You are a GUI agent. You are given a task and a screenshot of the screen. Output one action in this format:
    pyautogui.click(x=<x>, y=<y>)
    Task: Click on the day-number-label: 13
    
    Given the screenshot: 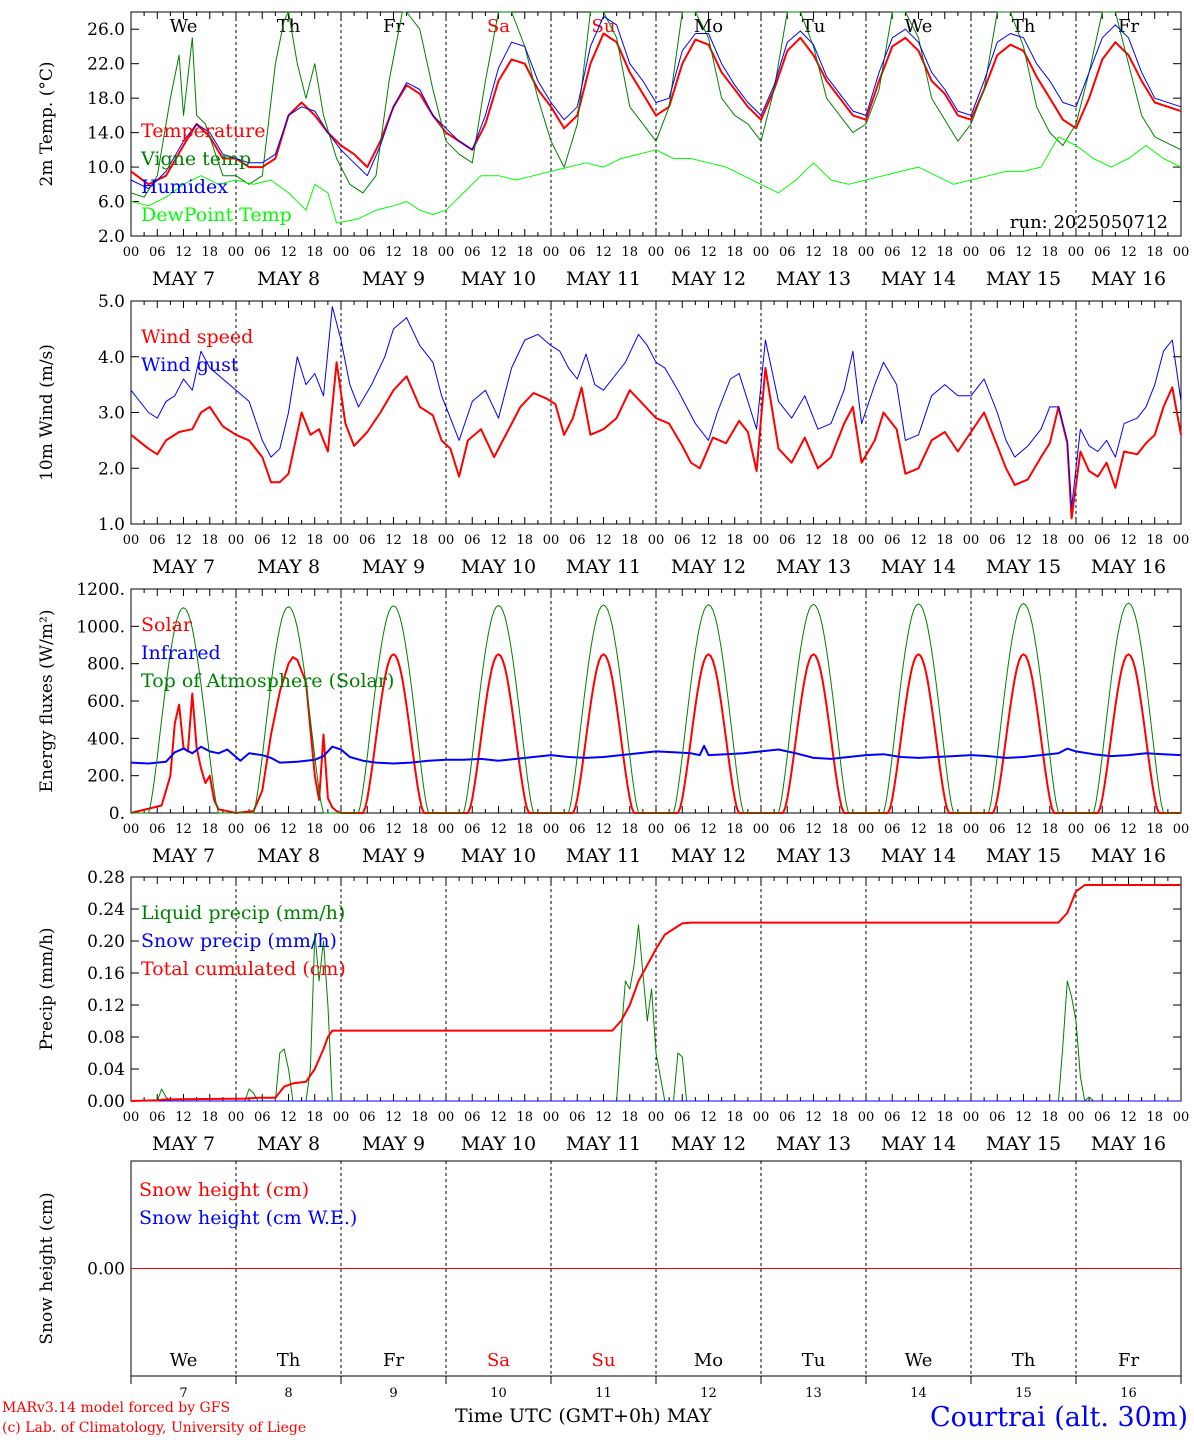 What is the action you would take?
    pyautogui.click(x=813, y=1393)
    